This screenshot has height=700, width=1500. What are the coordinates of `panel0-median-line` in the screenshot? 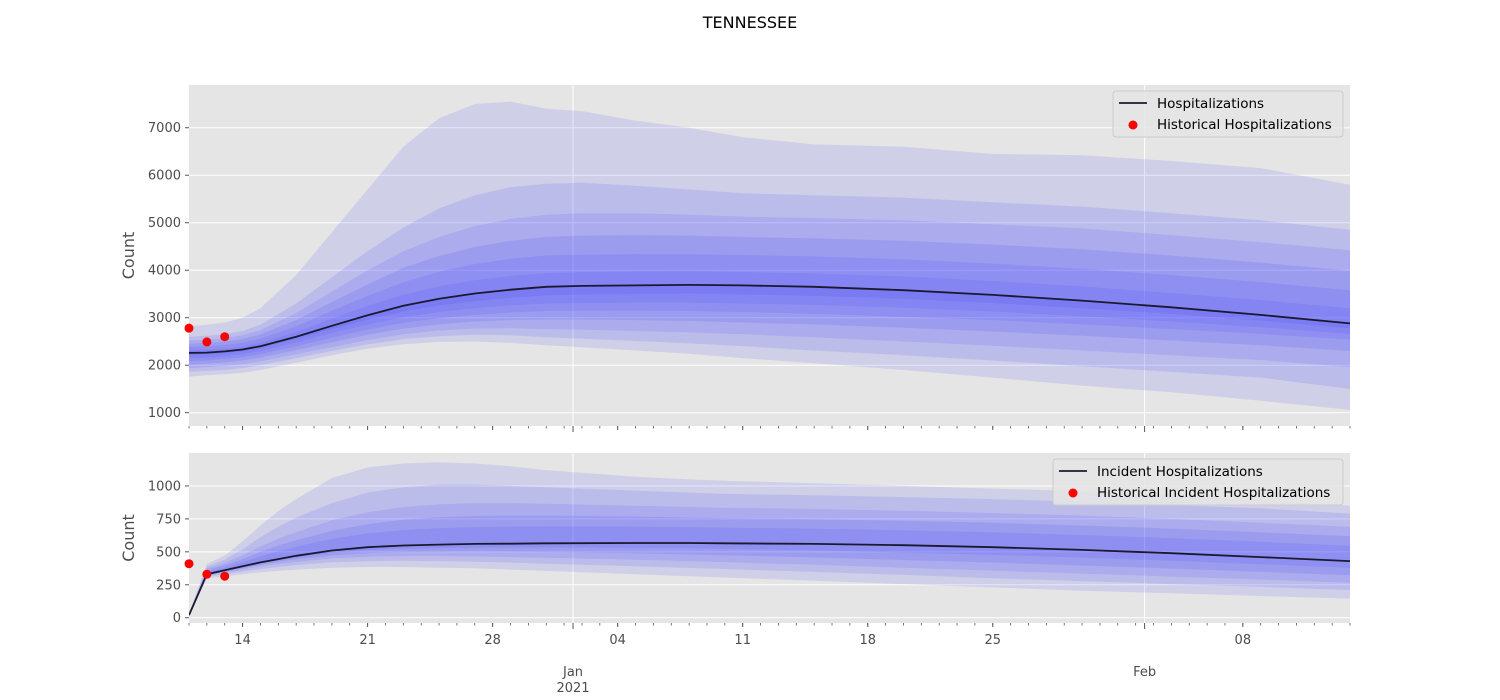 It's located at (769, 318).